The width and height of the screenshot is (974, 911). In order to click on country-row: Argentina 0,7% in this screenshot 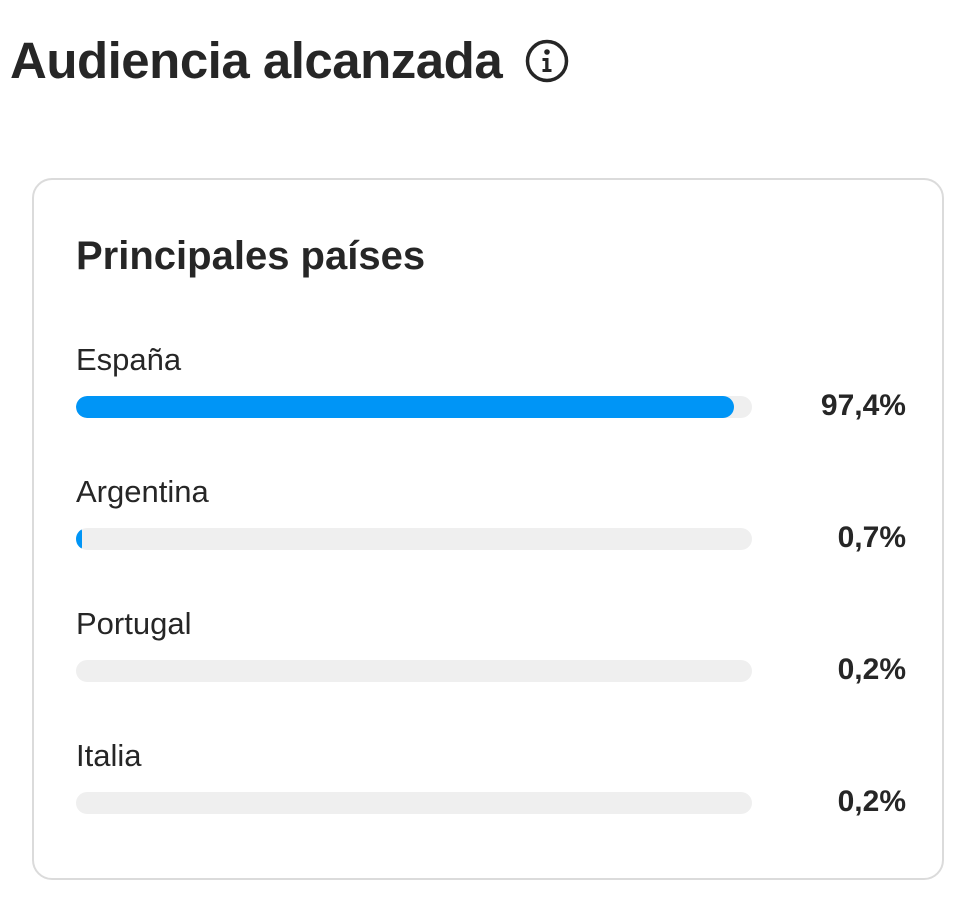, I will do `click(491, 528)`.